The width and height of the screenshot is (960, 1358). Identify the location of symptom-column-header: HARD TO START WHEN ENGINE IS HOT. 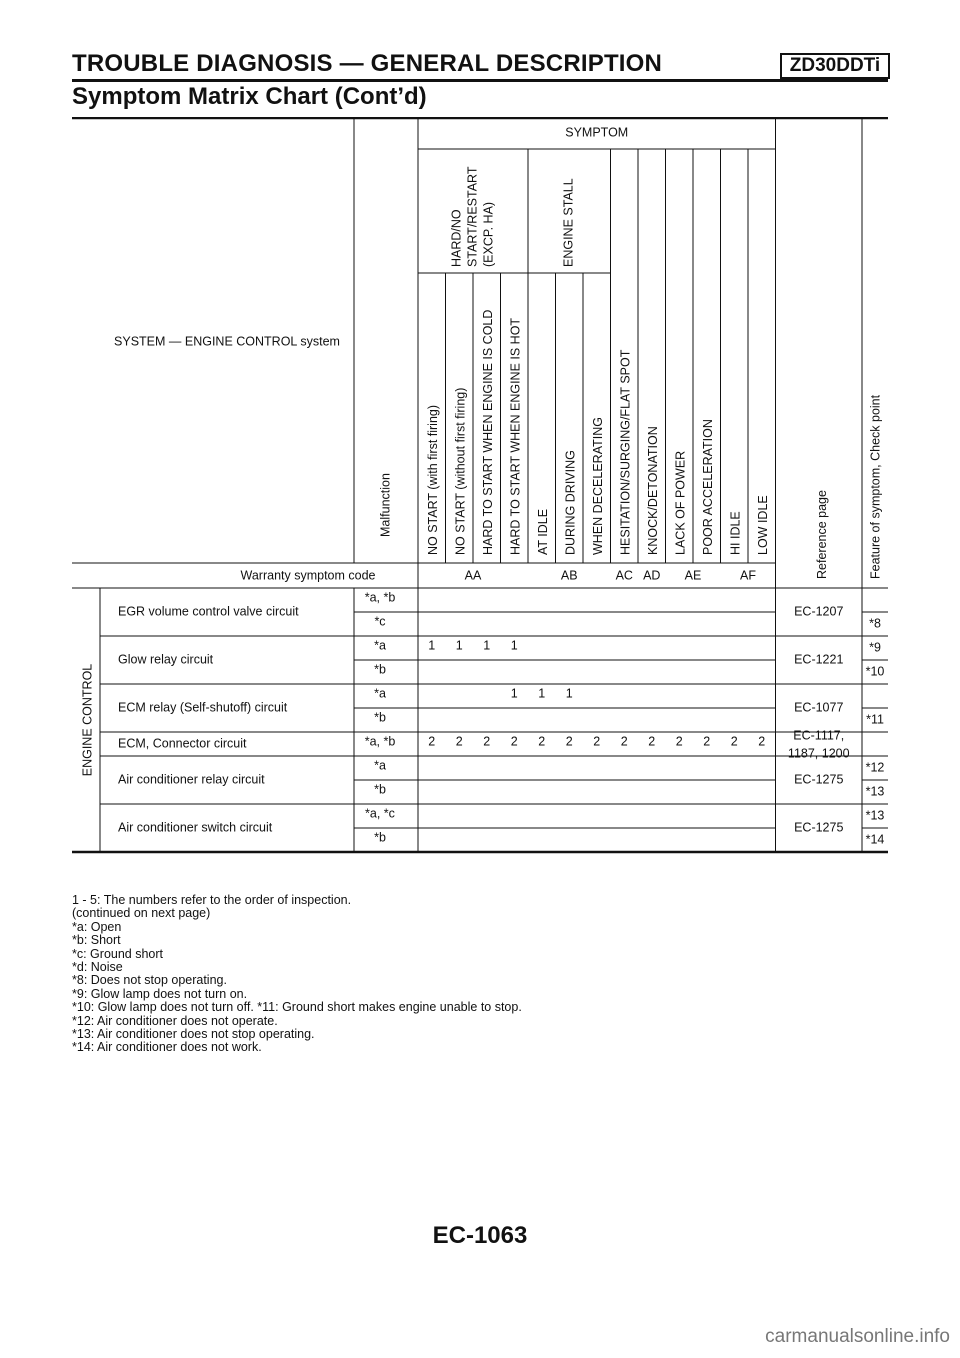
(516, 436).